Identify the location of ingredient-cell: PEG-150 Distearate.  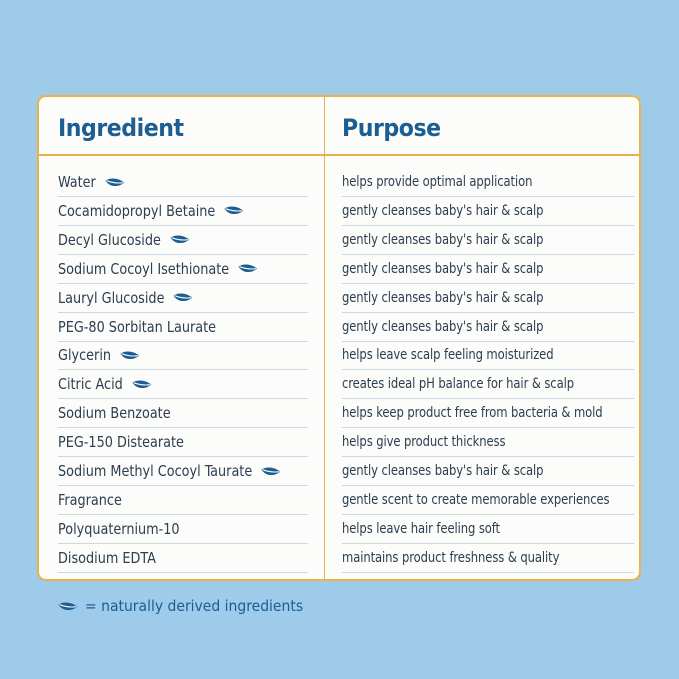
(183, 443).